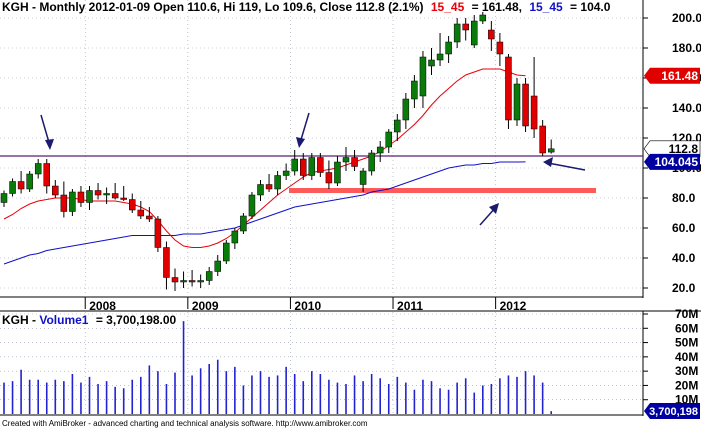 The image size is (701, 434). Describe the element at coordinates (686, 328) in the screenshot. I see `volume-y-tick-label: 60M` at that location.